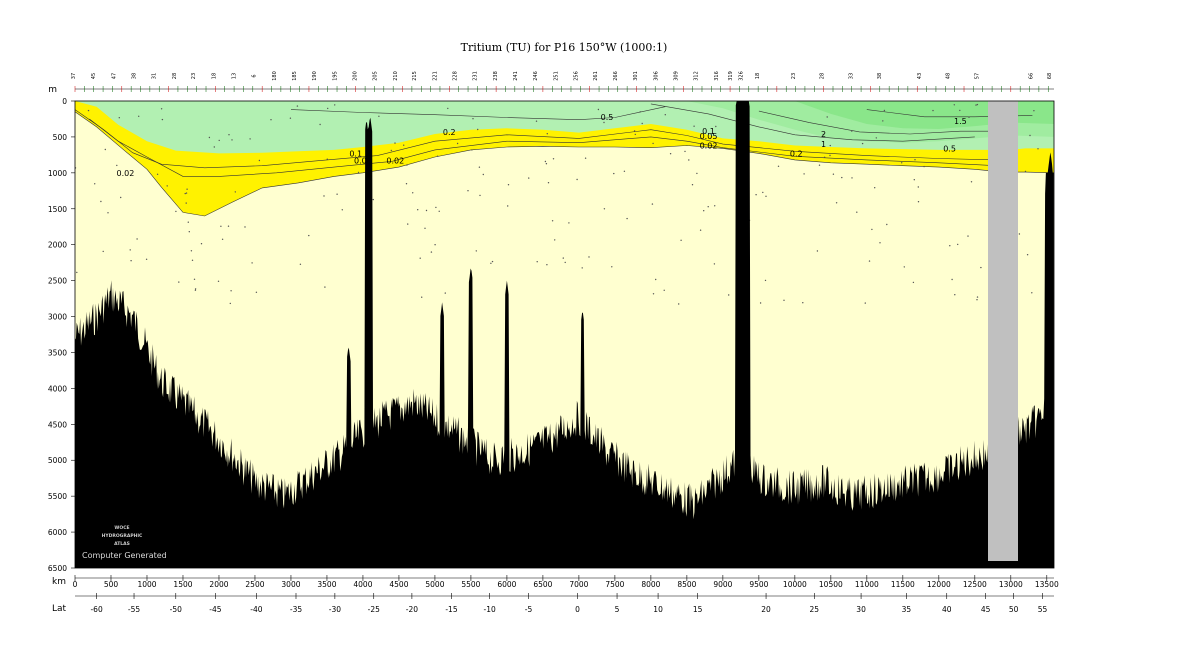 This screenshot has width=1200, height=650. Describe the element at coordinates (254, 584) in the screenshot. I see `km-tick-label: 2500` at that location.